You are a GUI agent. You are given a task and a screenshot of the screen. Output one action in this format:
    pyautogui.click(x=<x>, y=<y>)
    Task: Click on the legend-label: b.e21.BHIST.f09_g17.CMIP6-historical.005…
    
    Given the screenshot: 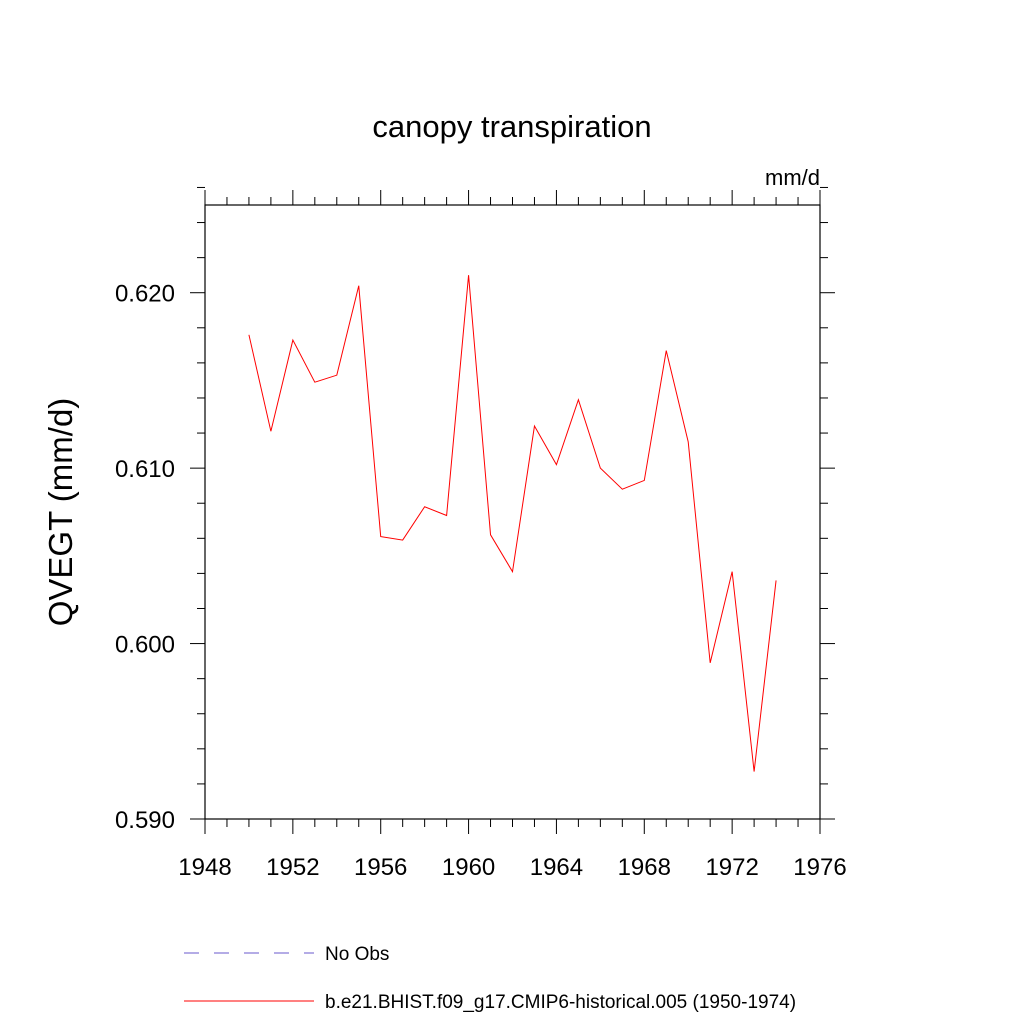 What is the action you would take?
    pyautogui.click(x=560, y=1002)
    